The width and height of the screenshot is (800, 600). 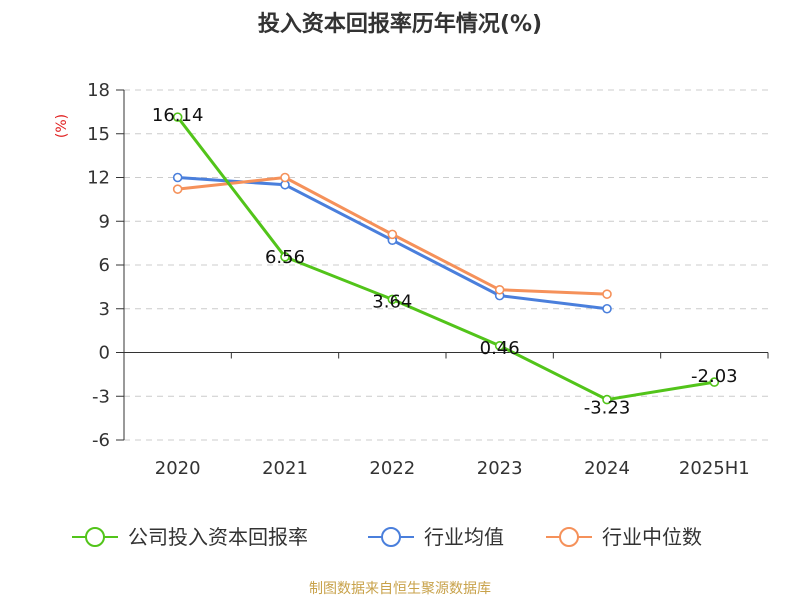 What do you see at coordinates (500, 468) in the screenshot?
I see `x-tick-label: 2023` at bounding box center [500, 468].